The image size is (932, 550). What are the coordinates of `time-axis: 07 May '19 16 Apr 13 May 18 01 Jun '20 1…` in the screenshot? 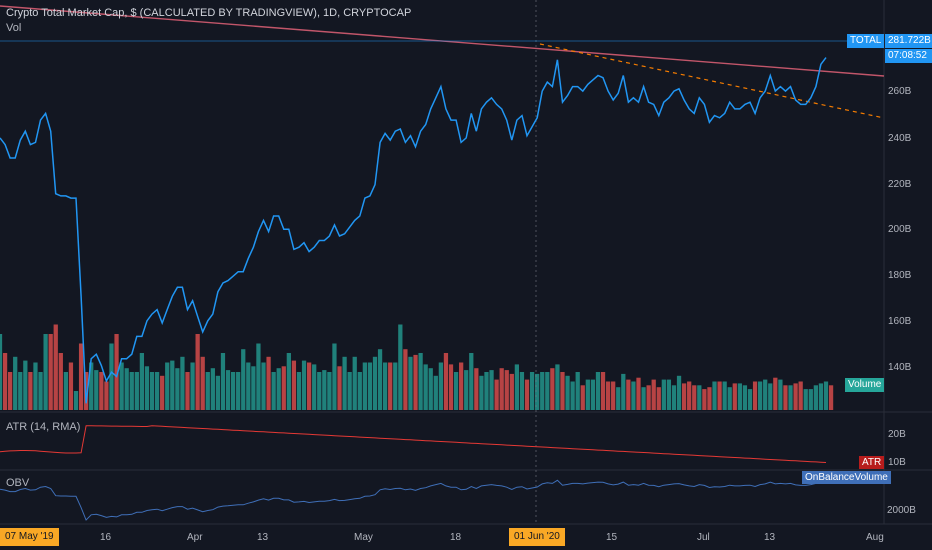 It's located at (466, 538).